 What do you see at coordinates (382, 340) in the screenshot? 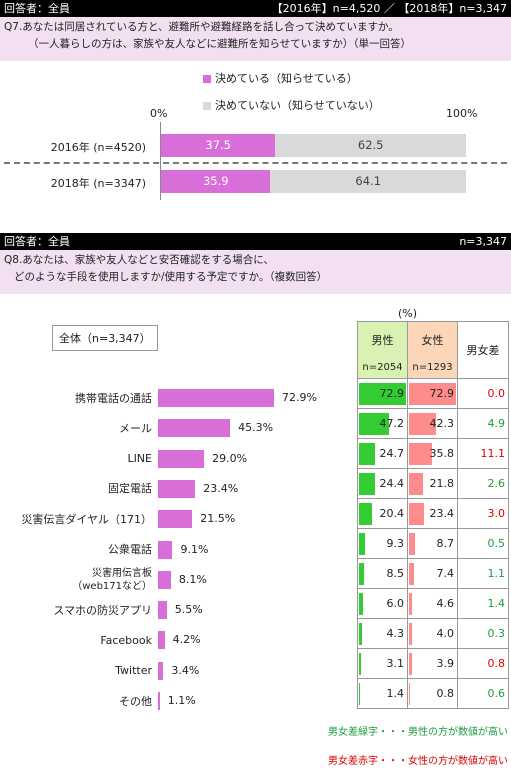
I see `male-header-label: 男性` at bounding box center [382, 340].